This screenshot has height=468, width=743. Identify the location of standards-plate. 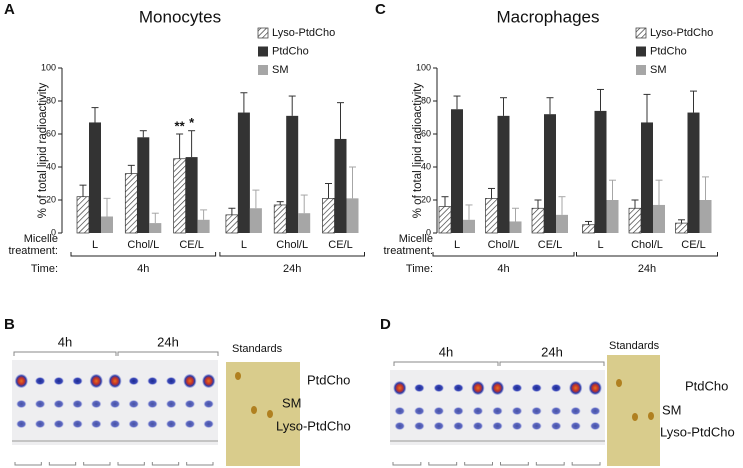
(633, 410).